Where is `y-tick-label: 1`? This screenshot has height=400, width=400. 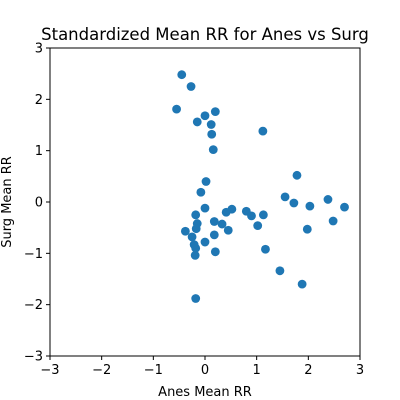 y-tick-label: 1 is located at coordinates (39, 151).